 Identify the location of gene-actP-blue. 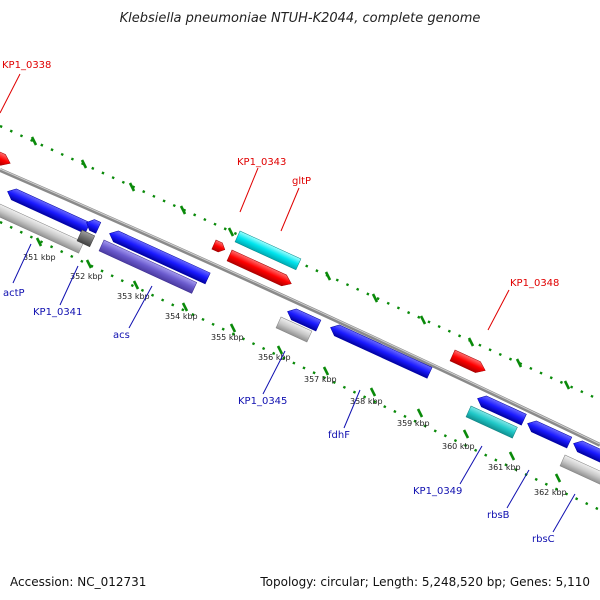
(48, 210).